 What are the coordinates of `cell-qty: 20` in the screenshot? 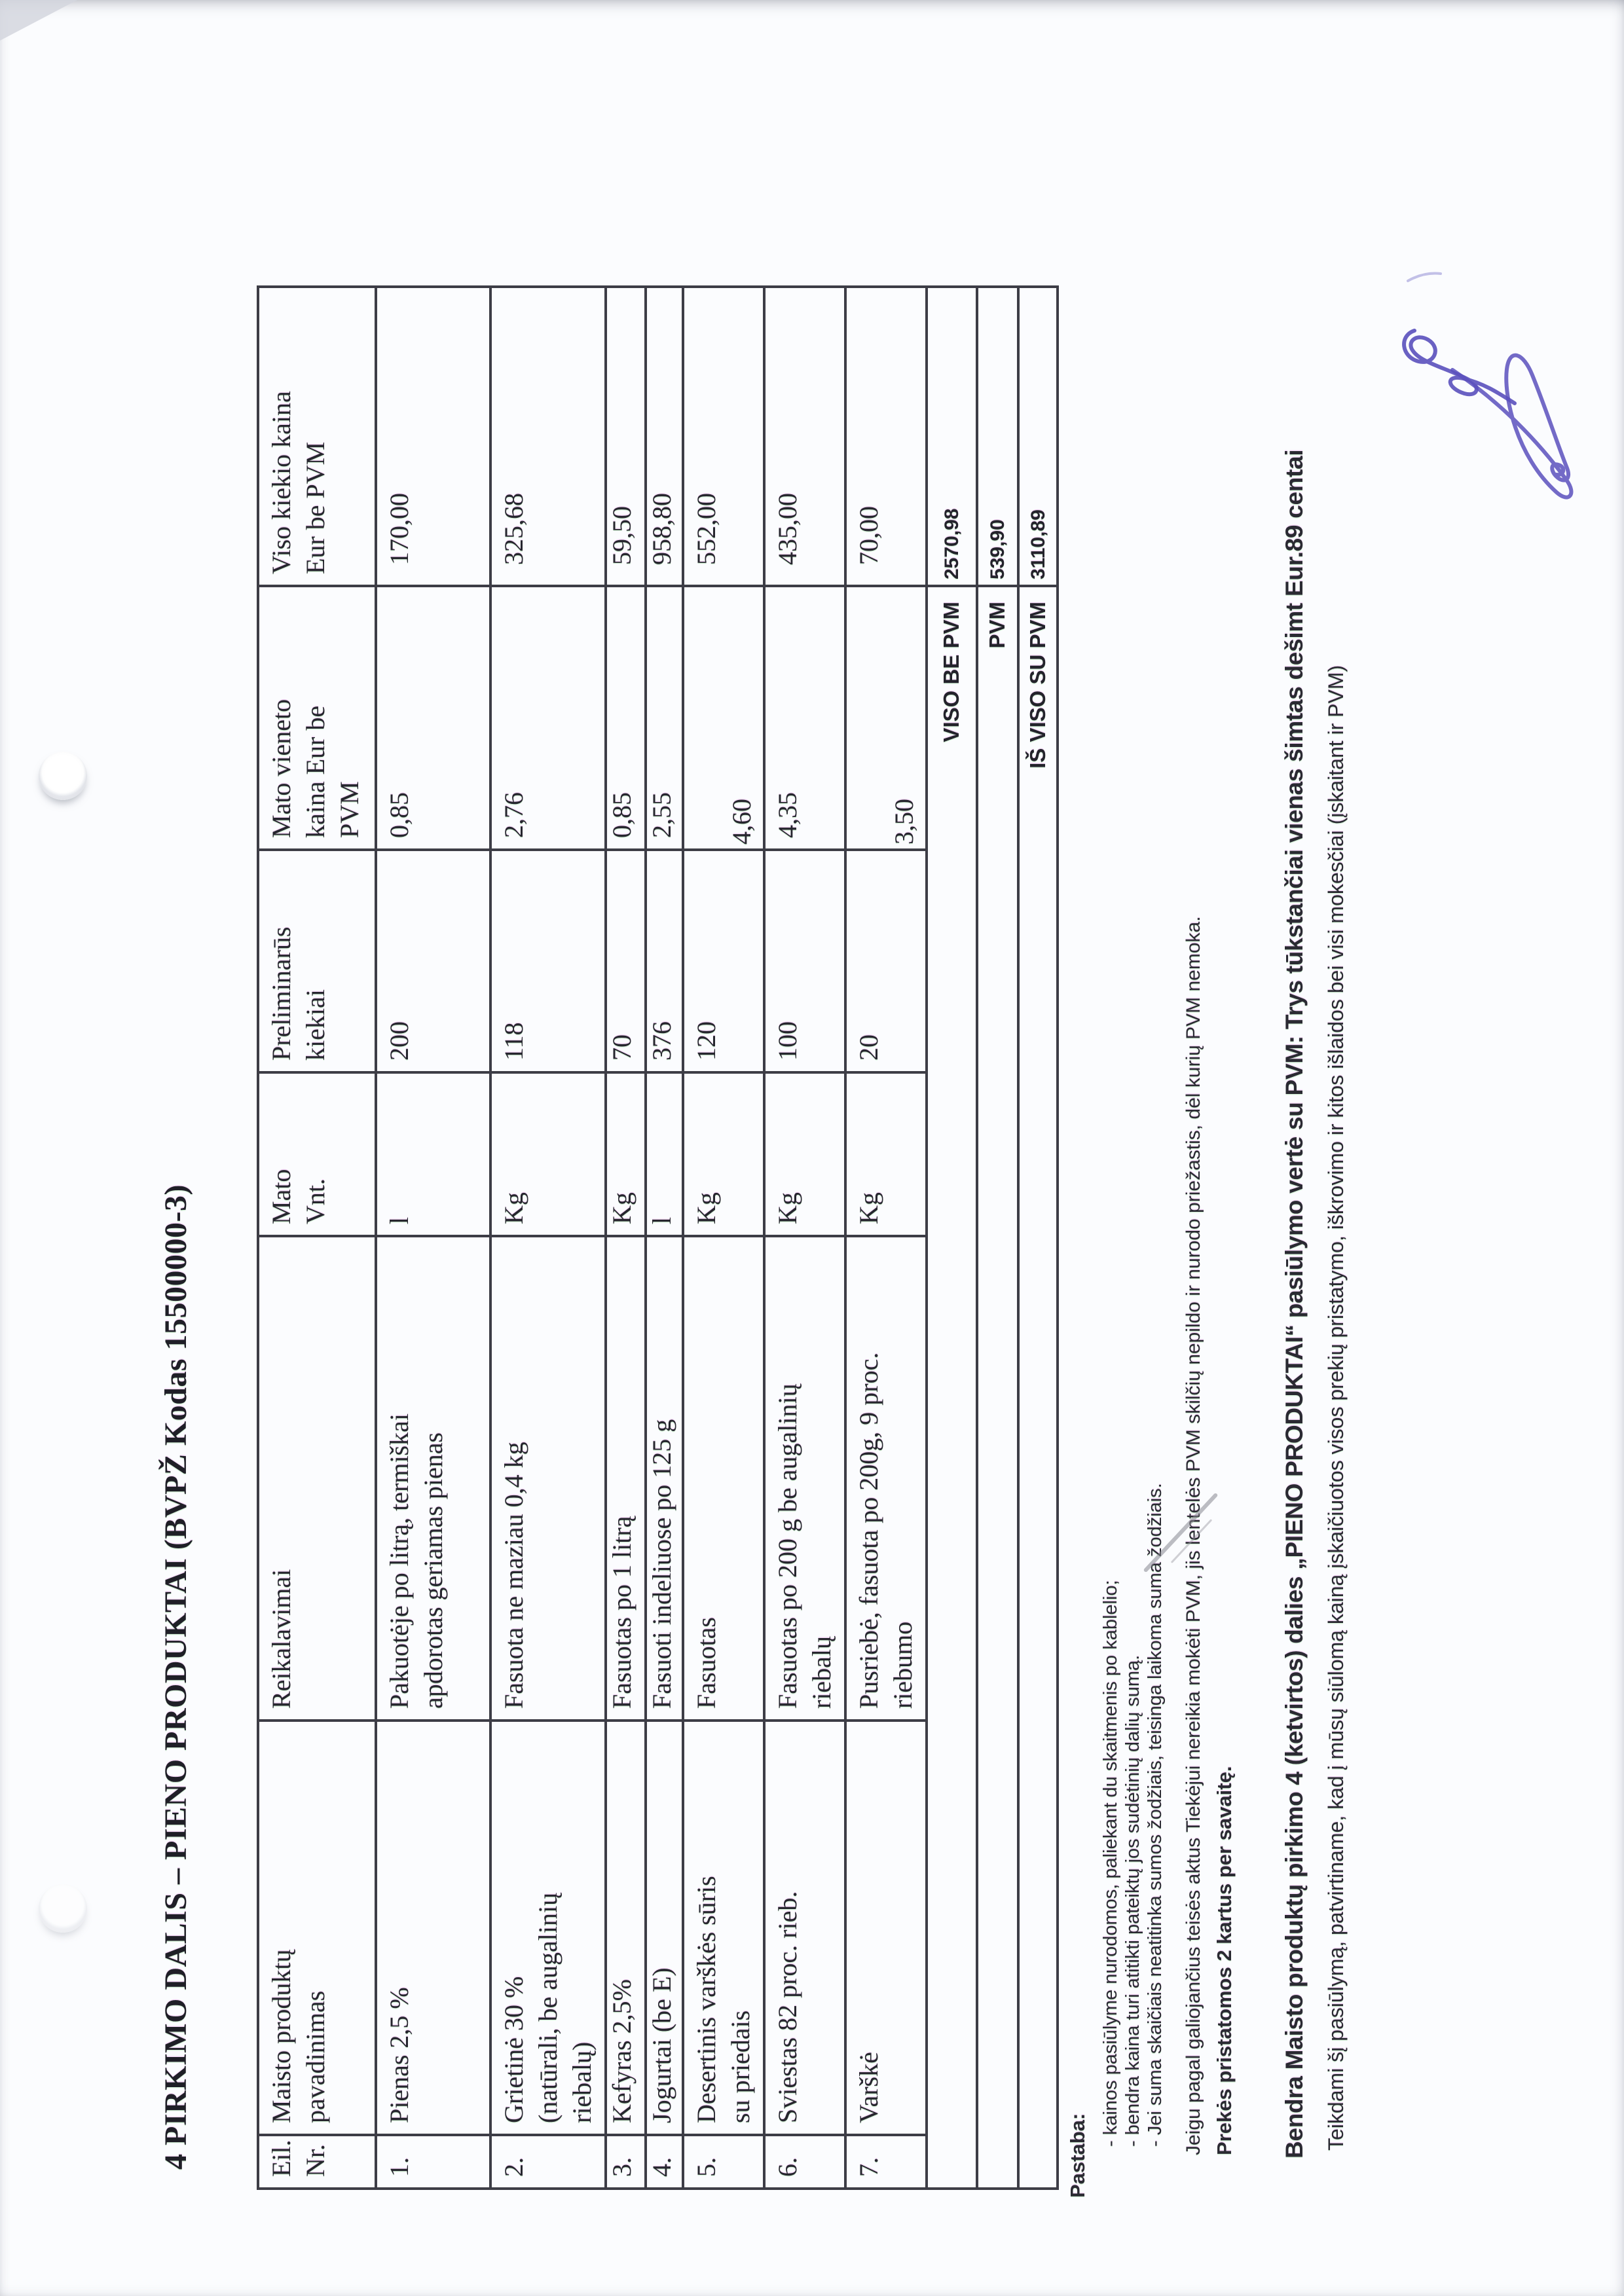 It's located at (886, 961).